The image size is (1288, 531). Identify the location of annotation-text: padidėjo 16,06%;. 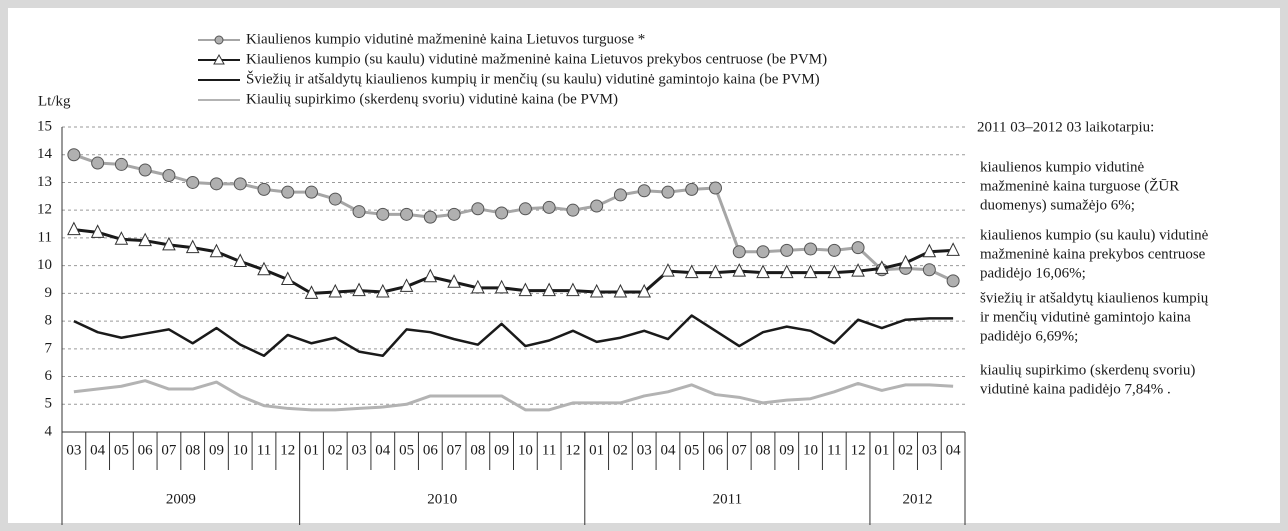
(1033, 273).